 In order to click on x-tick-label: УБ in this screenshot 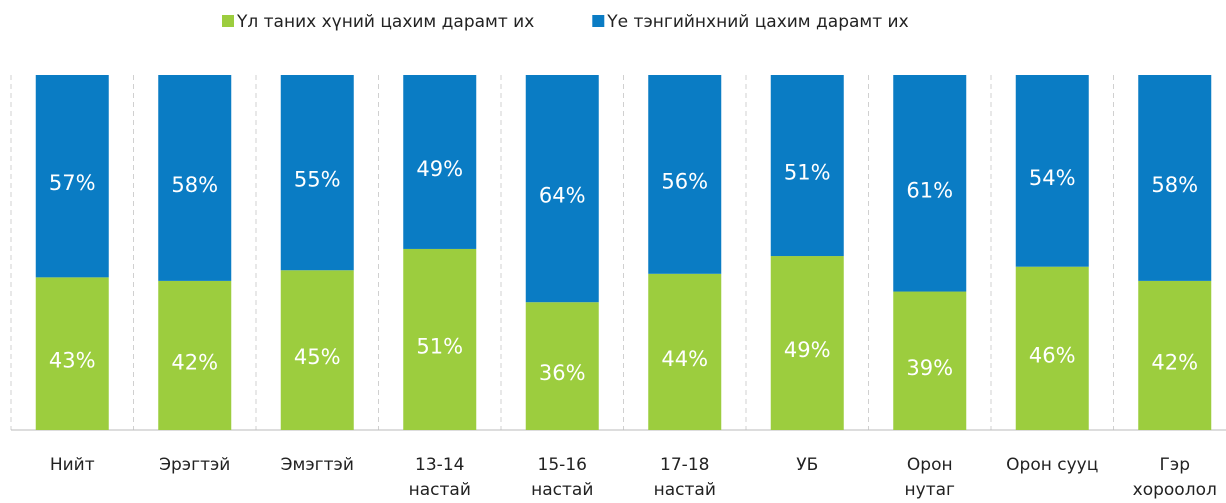, I will do `click(807, 465)`.